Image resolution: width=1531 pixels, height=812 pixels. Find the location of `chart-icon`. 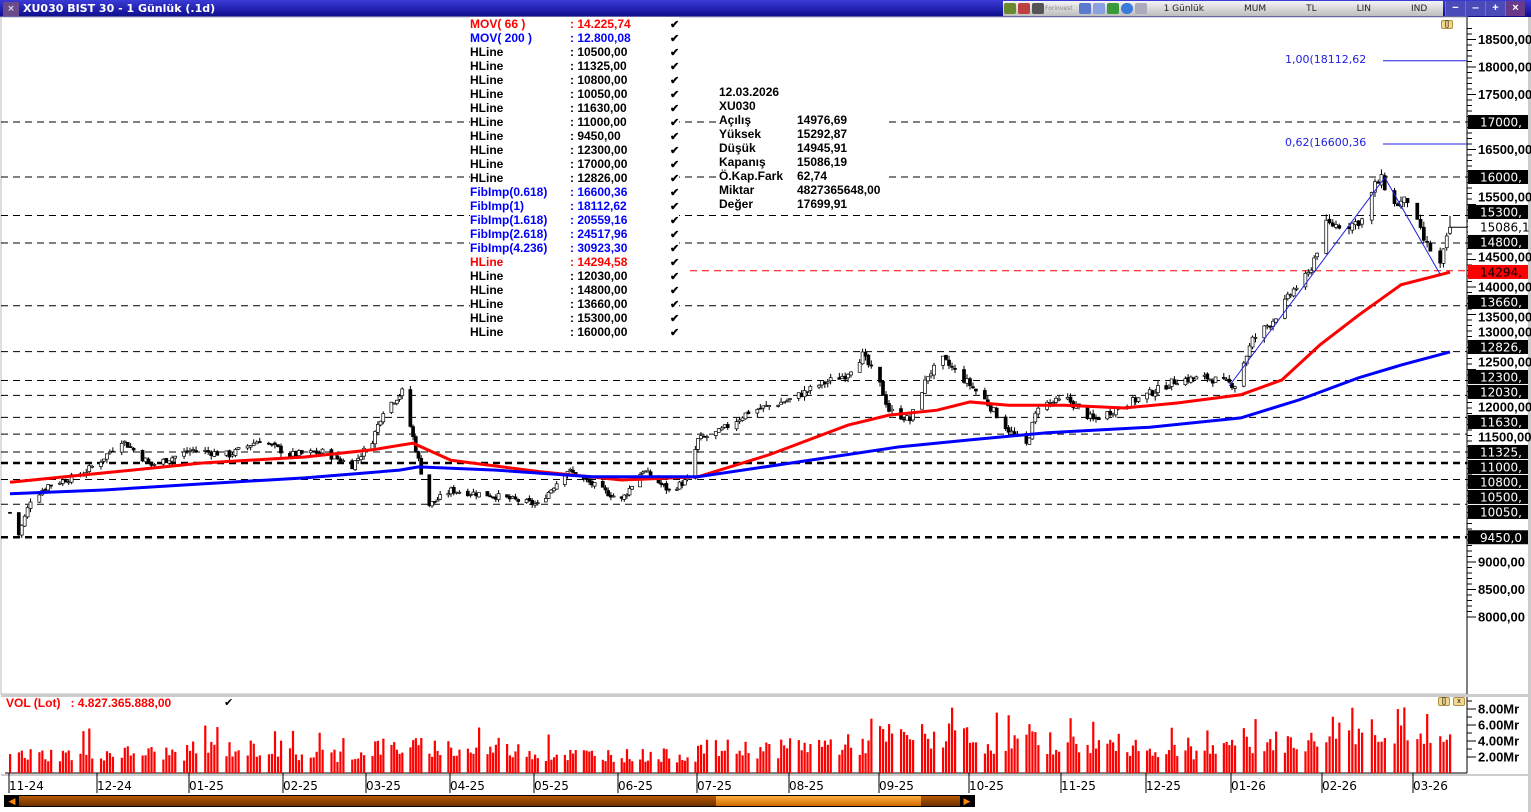

chart-icon is located at coordinates (1098, 8).